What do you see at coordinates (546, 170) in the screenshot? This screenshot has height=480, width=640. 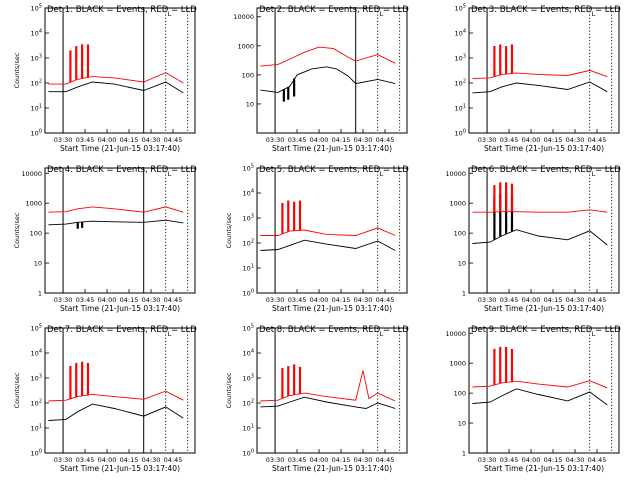 I see `panel-title: Det 6: BLACK = Events, RED = LLD` at bounding box center [546, 170].